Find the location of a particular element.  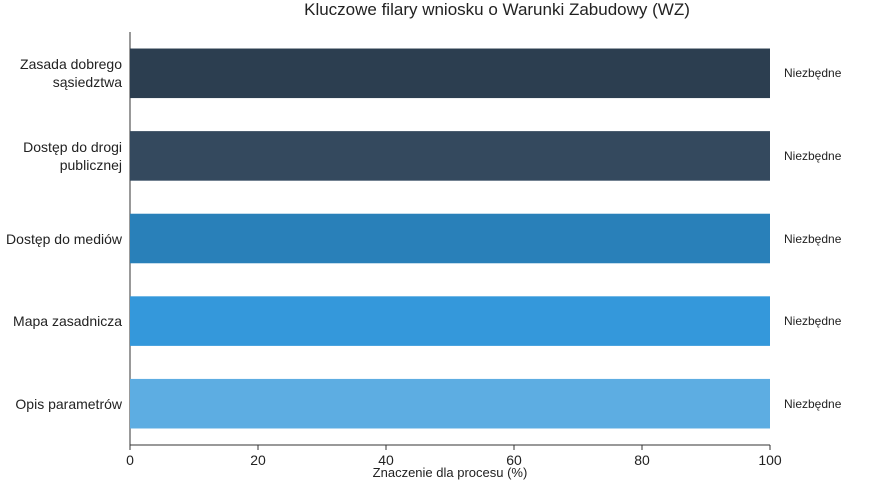

x-tick-label: 80 is located at coordinates (642, 460).